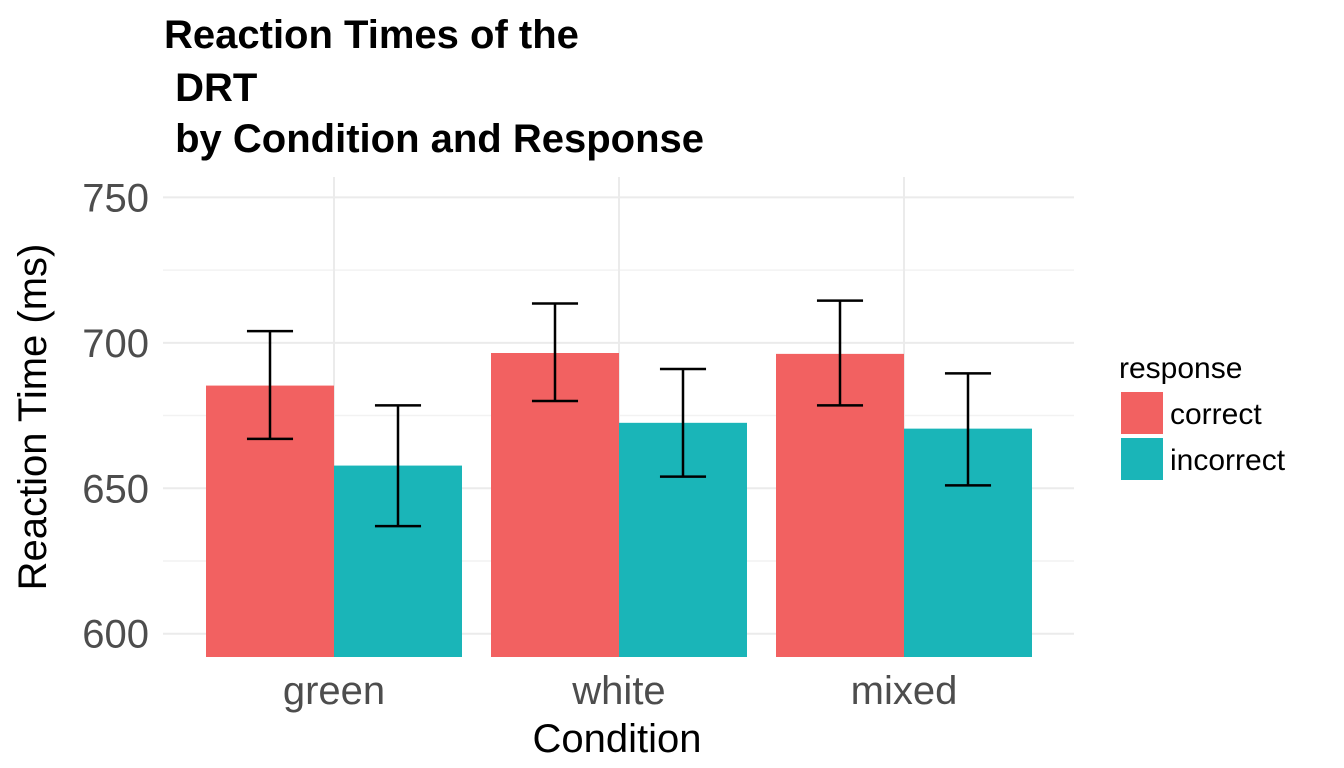  Describe the element at coordinates (904, 691) in the screenshot. I see `x-tick-label: mixed` at that location.